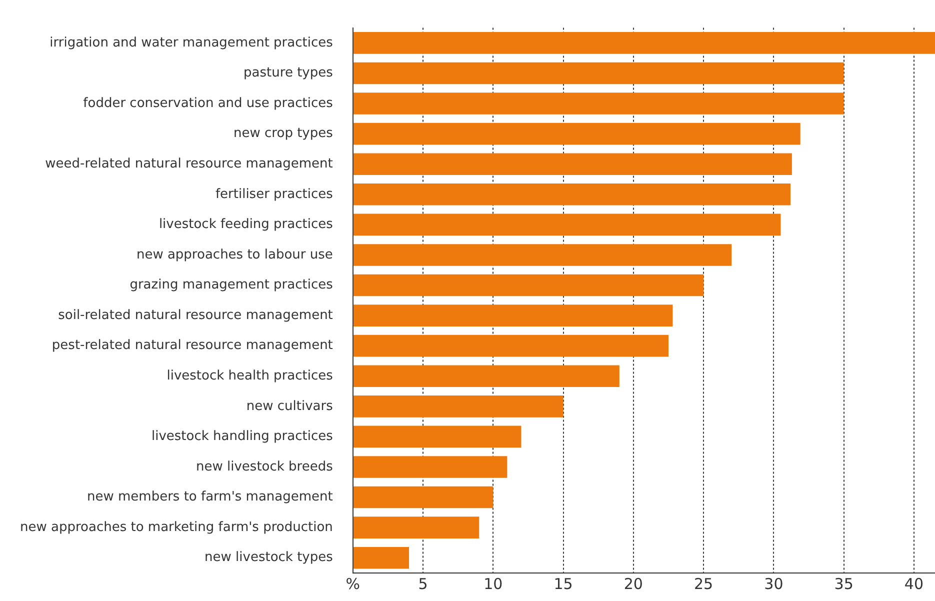 Image resolution: width=935 pixels, height=601 pixels. I want to click on y-tick-label: fertiliser practices, so click(274, 194).